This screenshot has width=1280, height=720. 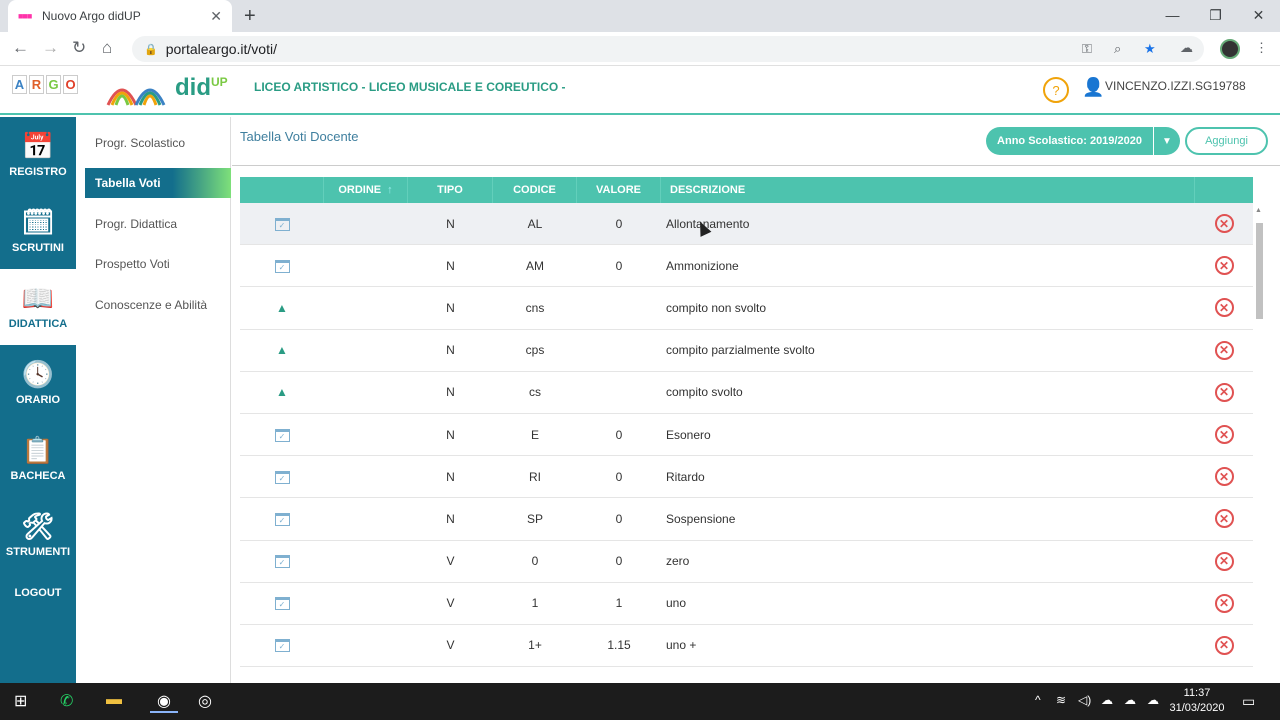 I want to click on address-bar: 🔒 portaleargo.it/voti/ ⚿ ⌕ ★, so click(x=668, y=49).